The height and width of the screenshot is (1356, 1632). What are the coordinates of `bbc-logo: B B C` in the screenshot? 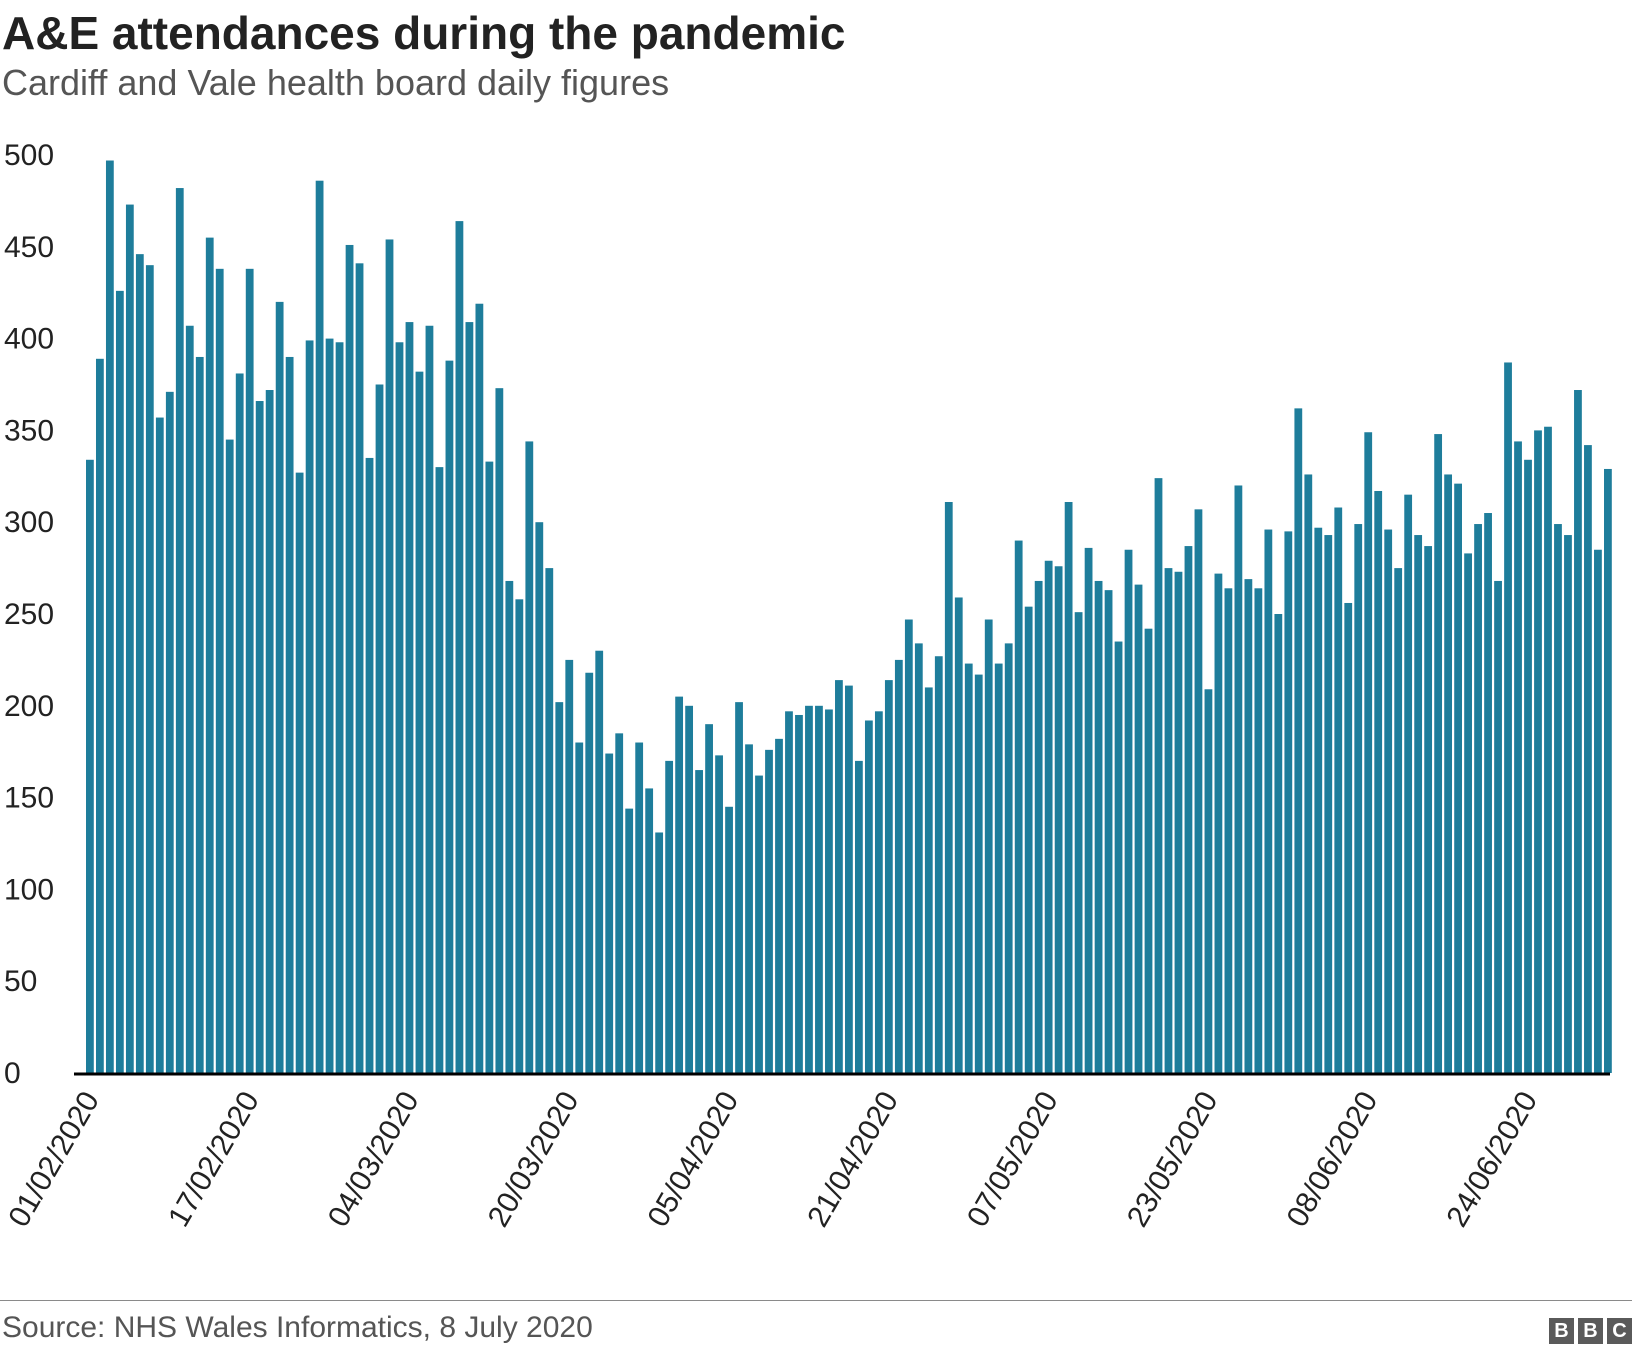 It's located at (1590, 1331).